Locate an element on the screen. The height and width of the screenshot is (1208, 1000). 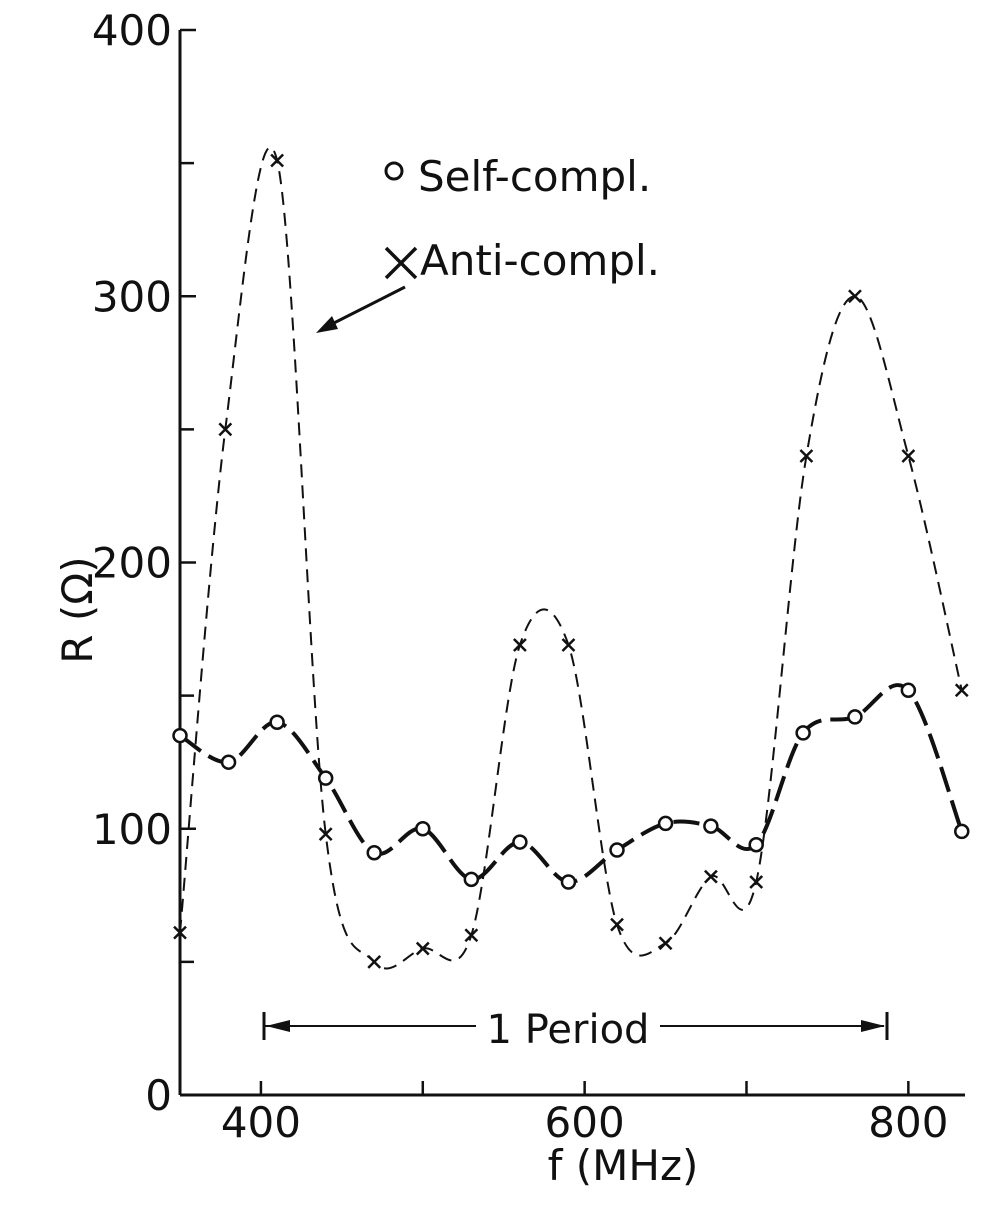
legend-label-self-compl: Self-compl. is located at coordinates (534, 176).